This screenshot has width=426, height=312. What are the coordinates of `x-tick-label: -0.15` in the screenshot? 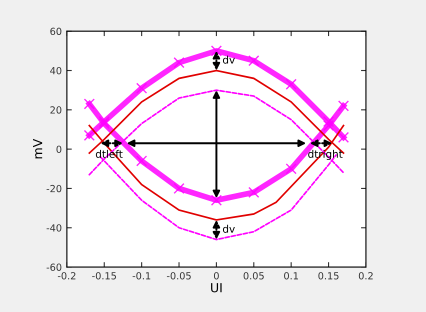 It's located at (104, 276).